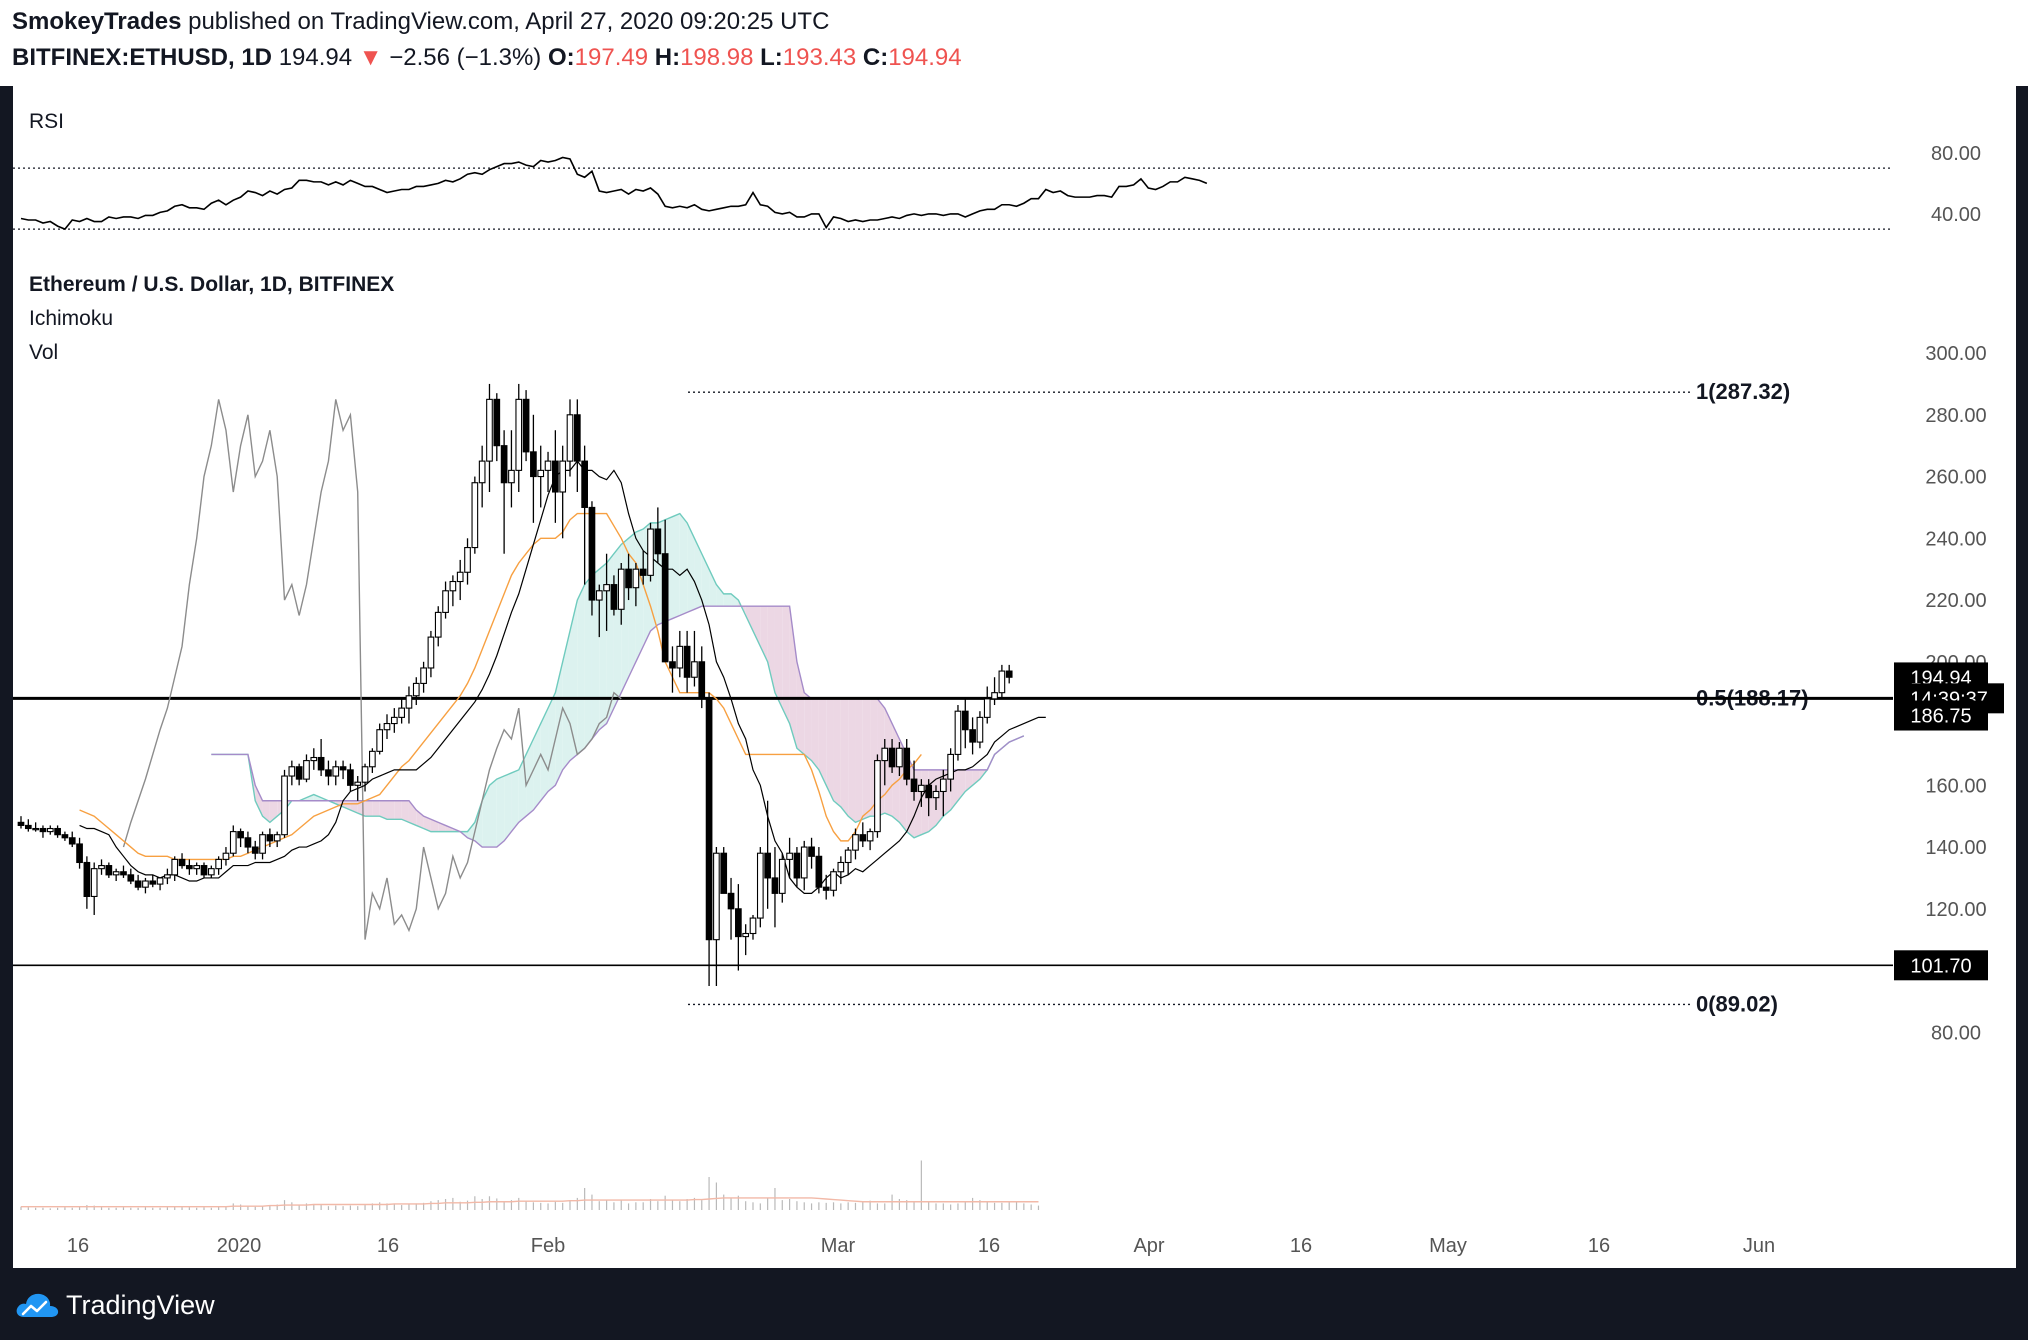 This screenshot has width=2028, height=1340. What do you see at coordinates (1955, 354) in the screenshot?
I see `price-axis-tick: 300.00` at bounding box center [1955, 354].